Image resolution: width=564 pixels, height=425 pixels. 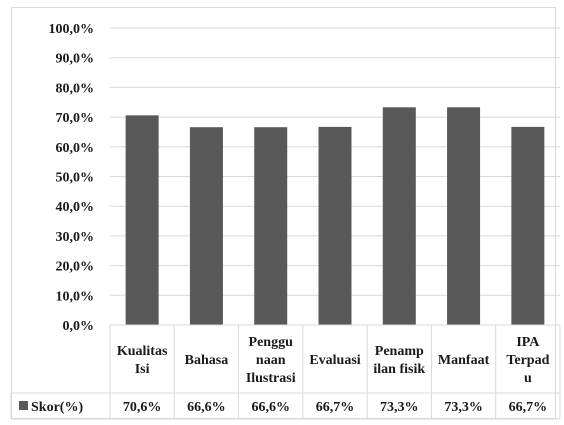 What do you see at coordinates (334, 360) in the screenshot?
I see `category-label: Evaluasi` at bounding box center [334, 360].